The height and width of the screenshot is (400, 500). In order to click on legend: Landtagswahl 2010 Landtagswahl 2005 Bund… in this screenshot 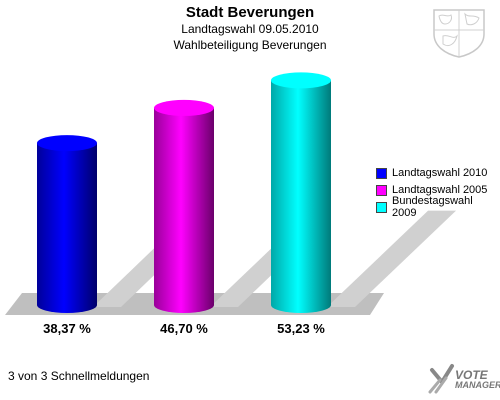, I will do `click(438, 192)`.